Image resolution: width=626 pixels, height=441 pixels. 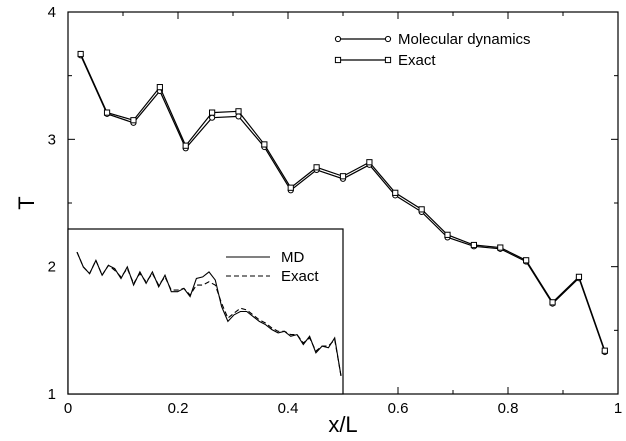 What do you see at coordinates (212, 117) in the screenshot?
I see `series-molecular-dynamics-point` at bounding box center [212, 117].